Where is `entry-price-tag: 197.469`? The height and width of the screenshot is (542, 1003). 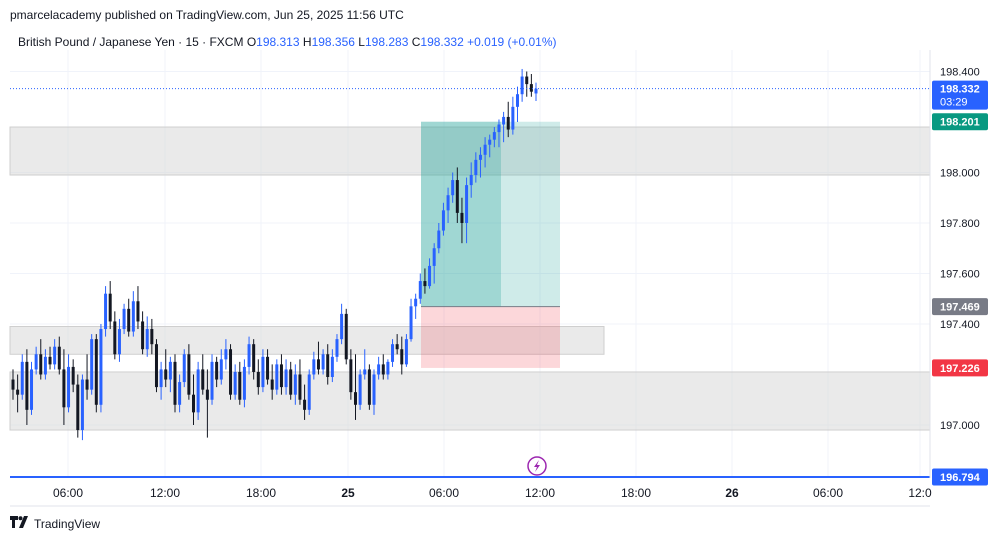
entry-price-tag: 197.469 is located at coordinates (960, 308).